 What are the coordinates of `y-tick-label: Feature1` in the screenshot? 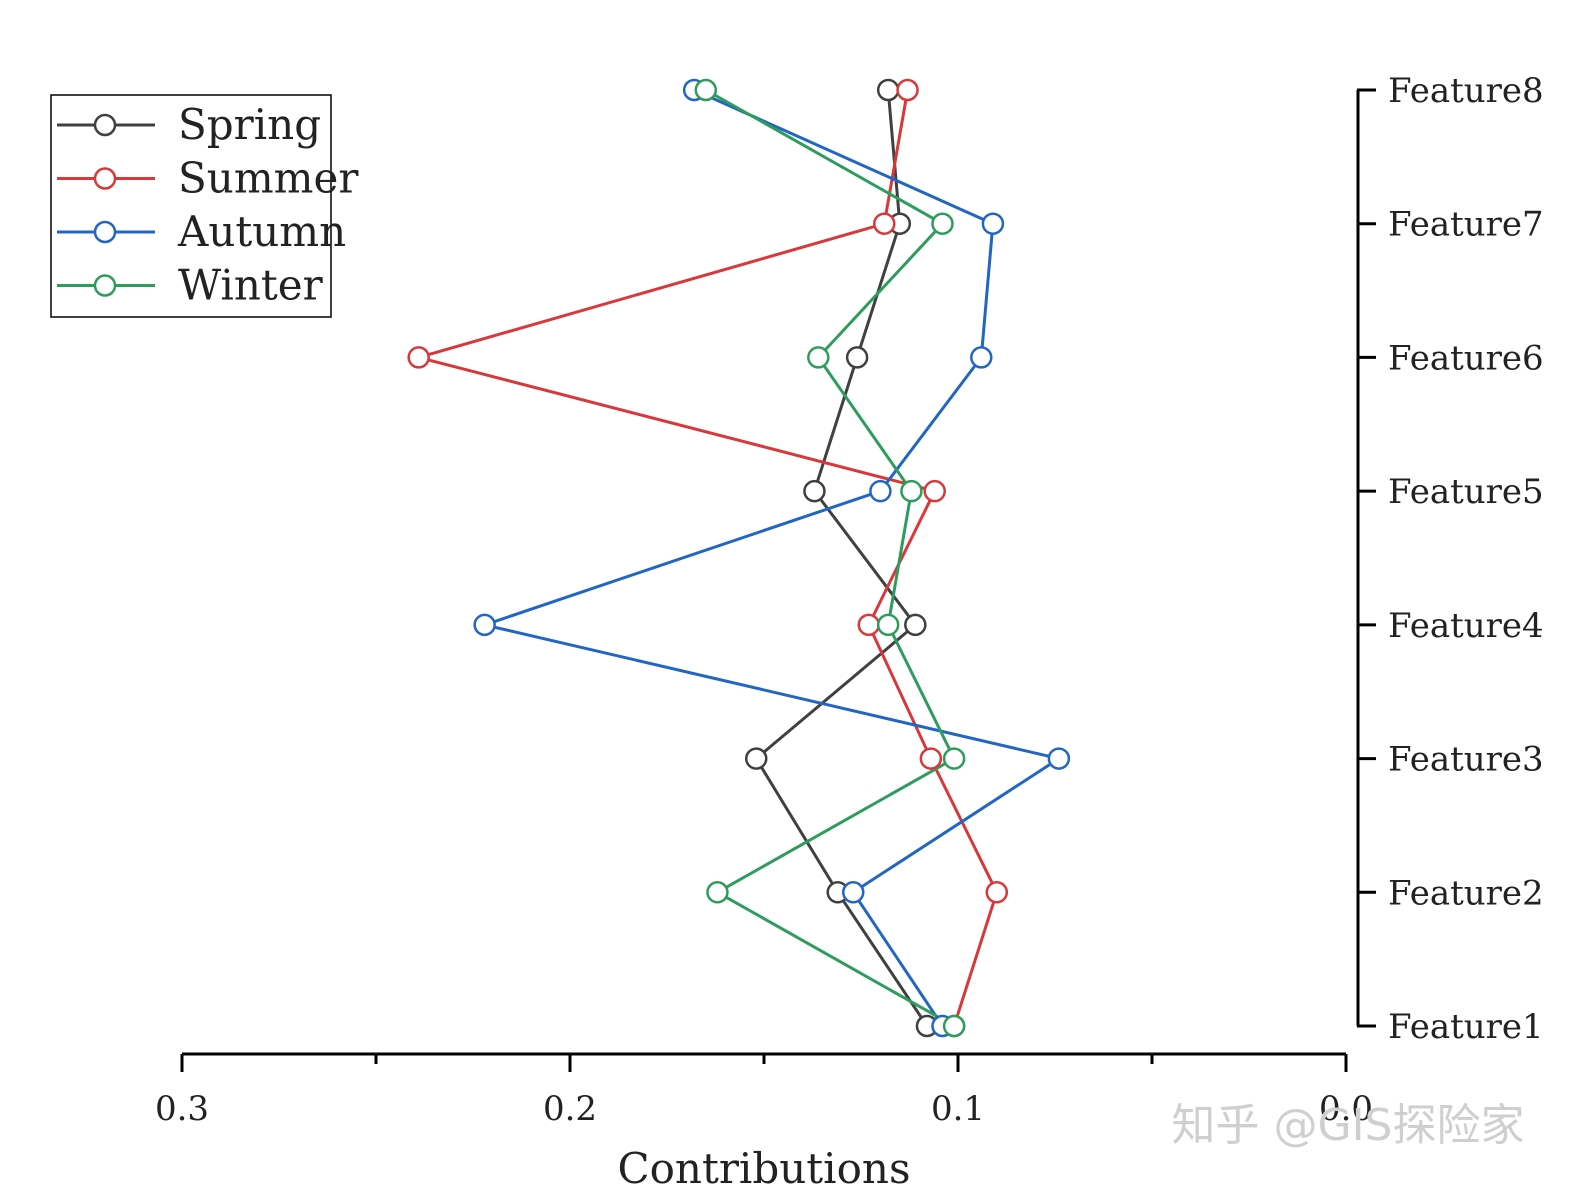 It's located at (1466, 1027).